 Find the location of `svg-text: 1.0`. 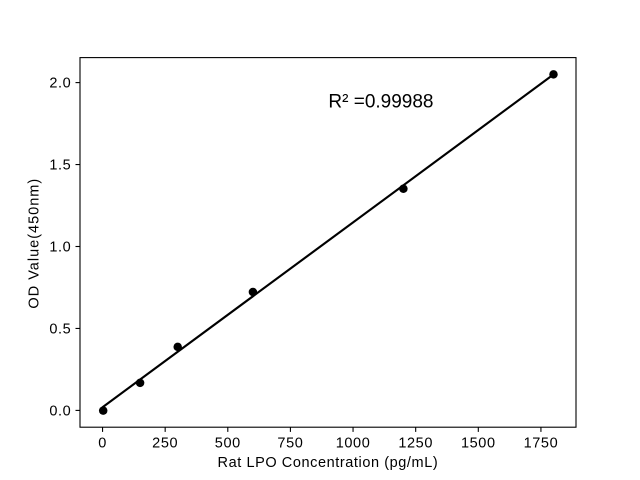

svg-text: 1.0 is located at coordinates (60, 248).